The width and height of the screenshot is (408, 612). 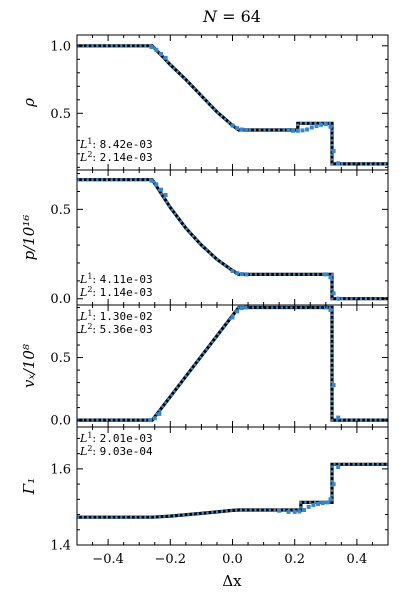 What do you see at coordinates (108, 559) in the screenshot?
I see `x-tick-label: −0.4` at bounding box center [108, 559].